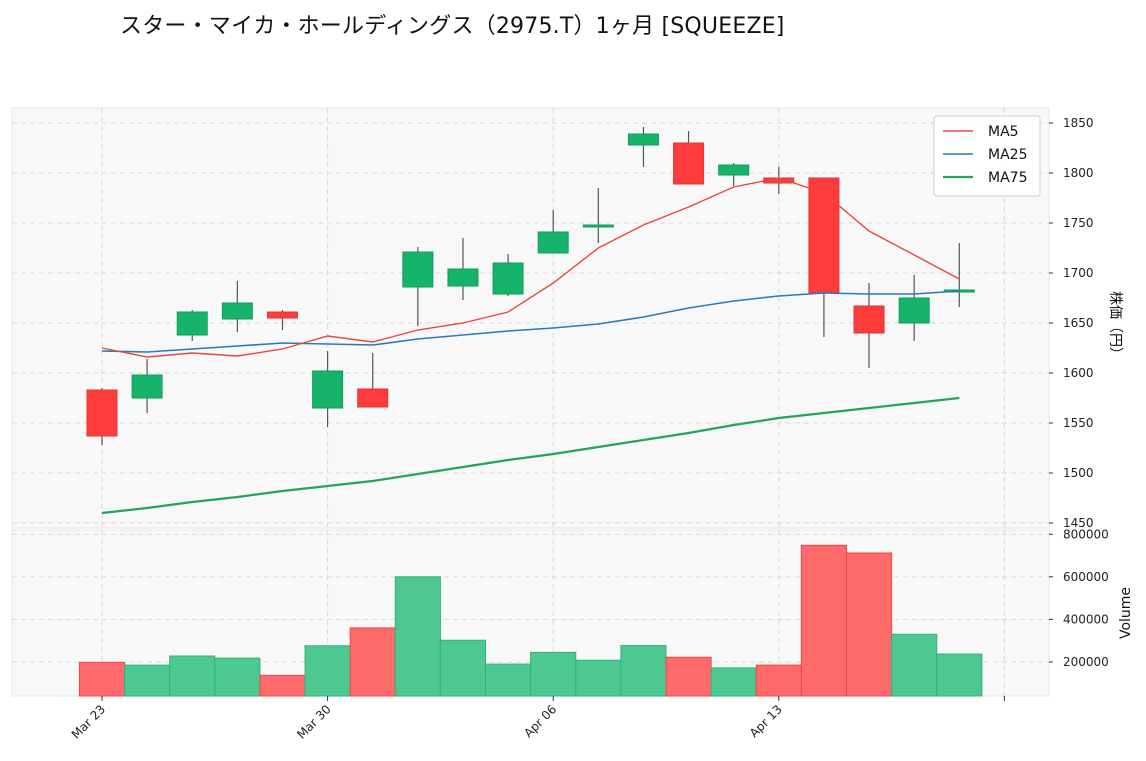 The height and width of the screenshot is (761, 1146). I want to click on legend-label-ma5: MA5, so click(1003, 132).